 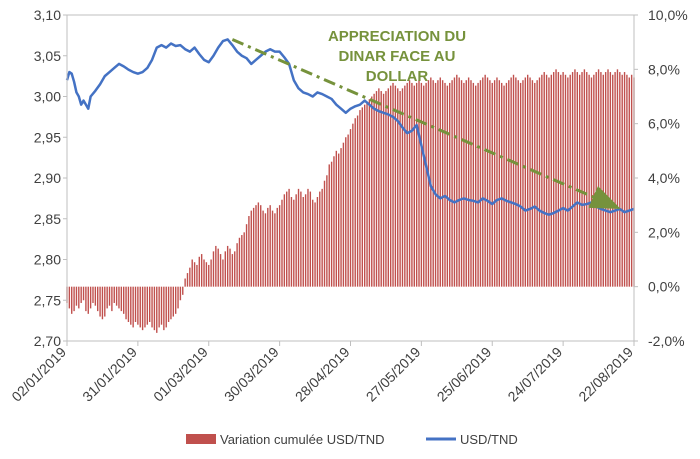 I want to click on x-tick-2: 01/03/2019, so click(x=180, y=374).